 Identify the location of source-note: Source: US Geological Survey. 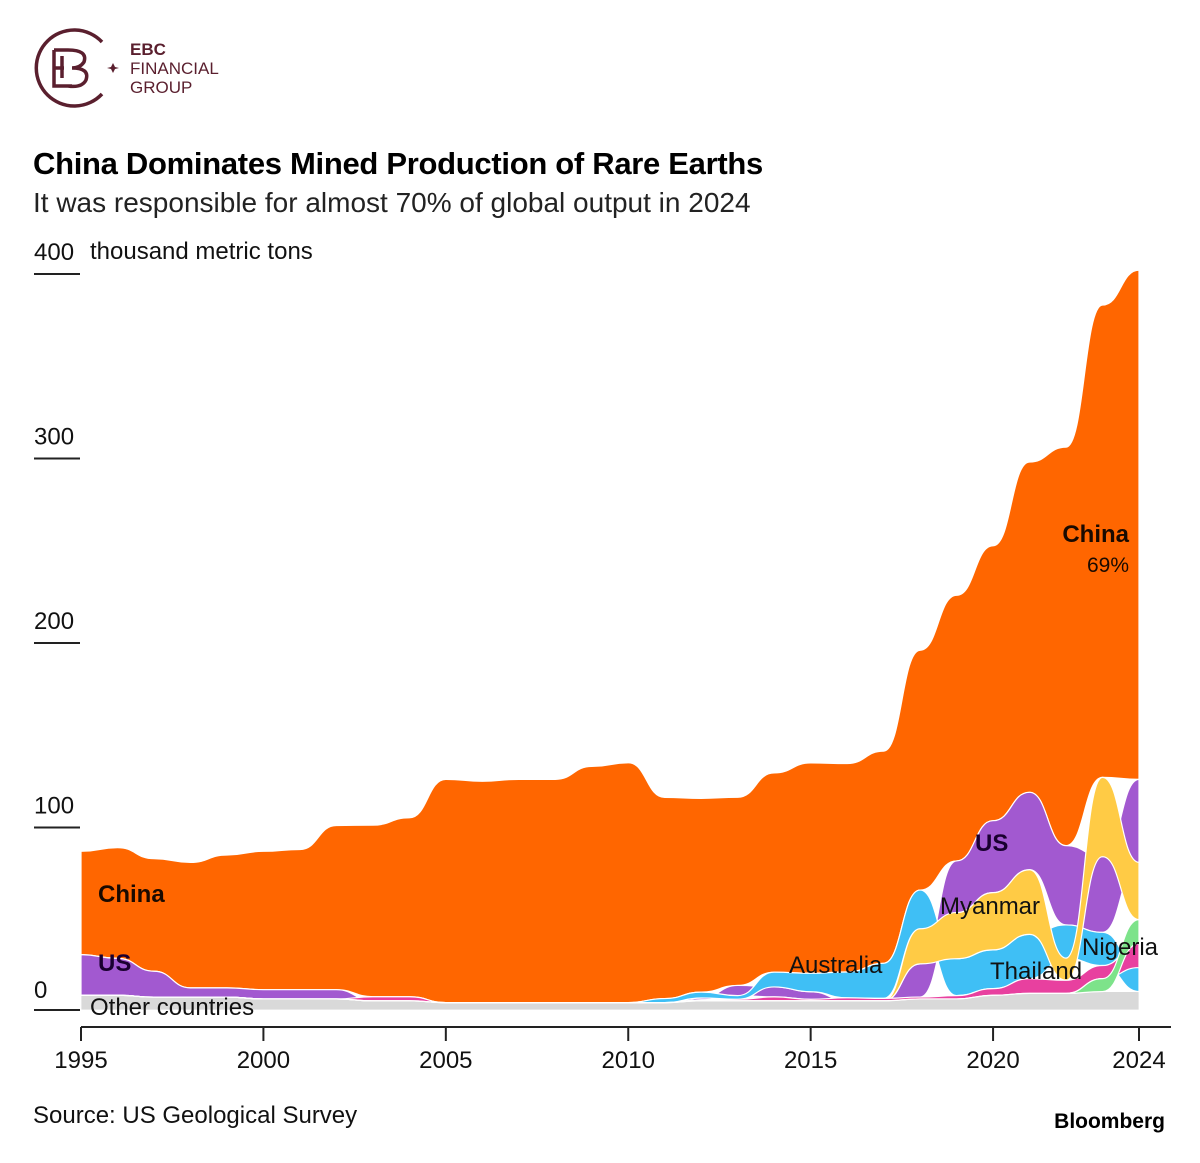
(195, 1115).